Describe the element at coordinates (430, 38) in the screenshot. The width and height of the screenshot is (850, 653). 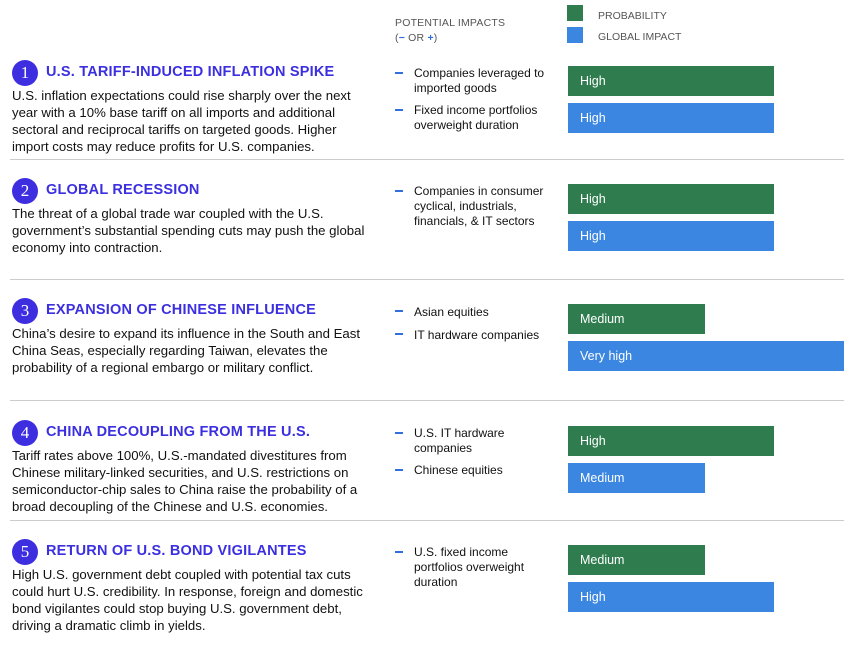
I see `plus-symbol: +` at that location.